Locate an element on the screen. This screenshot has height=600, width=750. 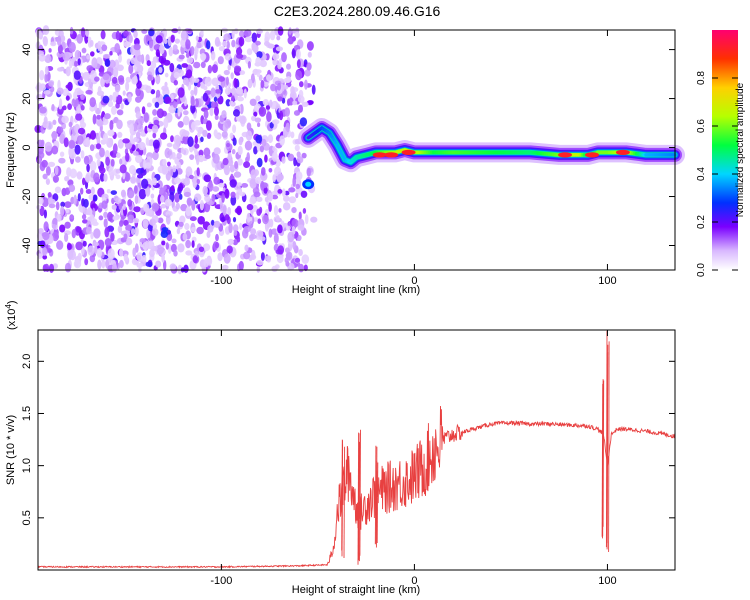
snr-y-tick-label: 0.5 is located at coordinates (27, 517).